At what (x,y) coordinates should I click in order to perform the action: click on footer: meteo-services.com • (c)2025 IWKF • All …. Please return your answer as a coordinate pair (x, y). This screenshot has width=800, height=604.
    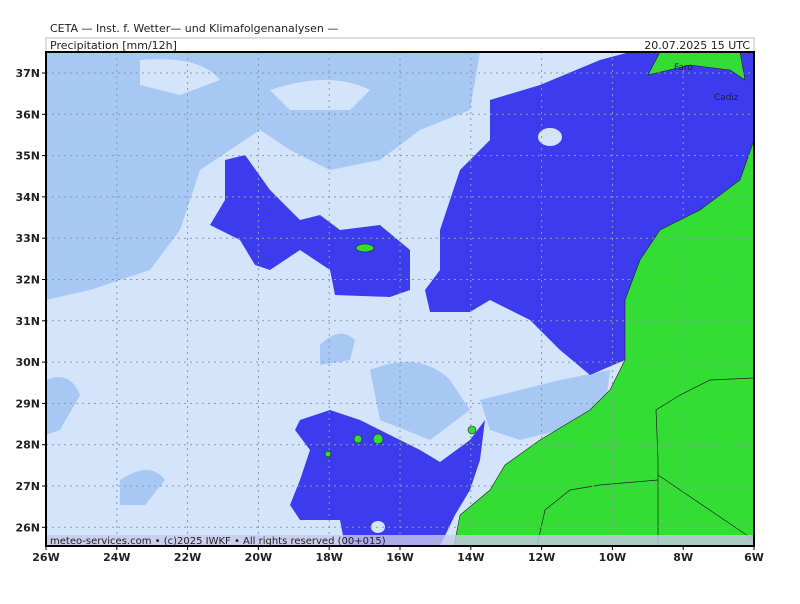
    Looking at the image, I should click on (218, 541).